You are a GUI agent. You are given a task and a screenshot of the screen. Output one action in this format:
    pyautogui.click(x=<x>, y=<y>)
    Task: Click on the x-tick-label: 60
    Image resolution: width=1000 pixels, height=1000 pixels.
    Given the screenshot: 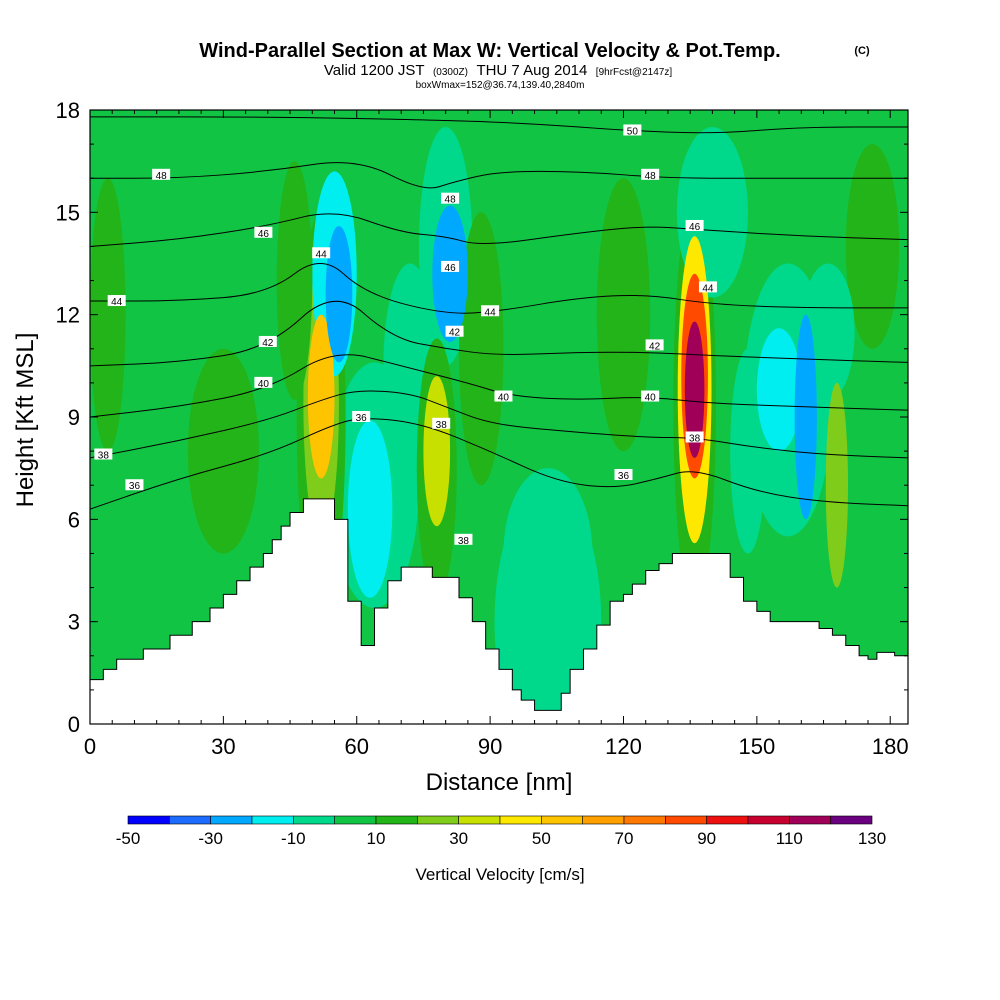 What is the action you would take?
    pyautogui.click(x=356, y=746)
    